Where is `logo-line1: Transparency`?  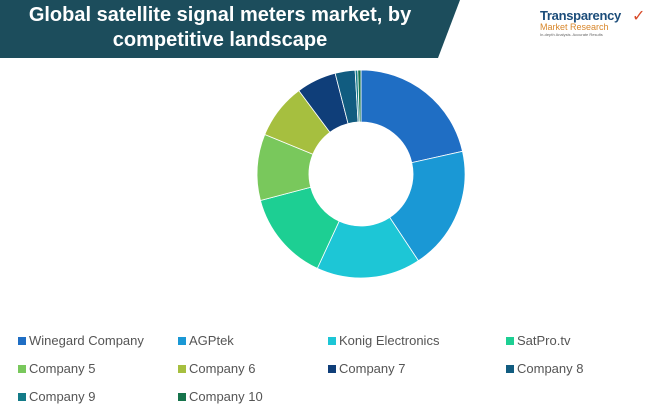
logo-line1: Transparency is located at coordinates (580, 15).